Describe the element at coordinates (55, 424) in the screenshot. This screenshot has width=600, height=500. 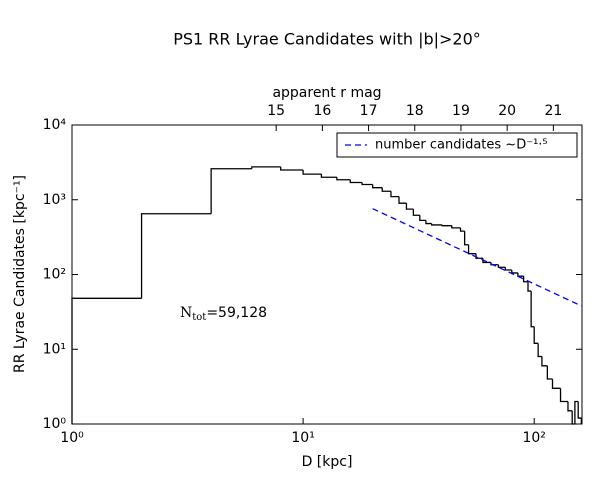
I see `y-tick-label: 10⁰` at that location.